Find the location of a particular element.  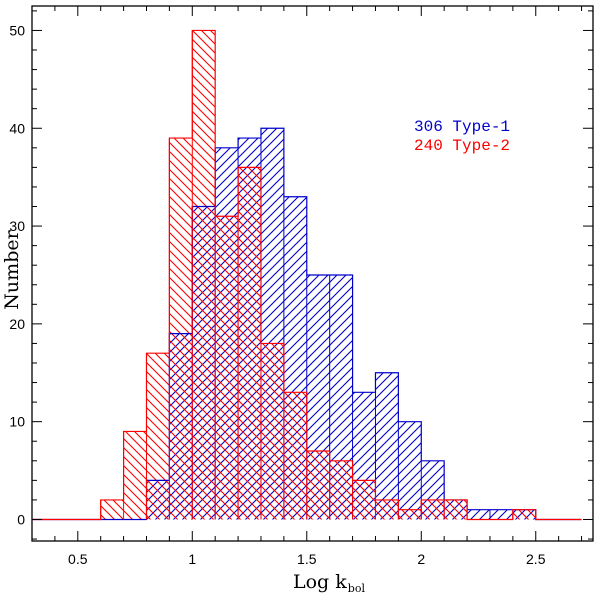

y-tick-label: 50 is located at coordinates (17, 30).